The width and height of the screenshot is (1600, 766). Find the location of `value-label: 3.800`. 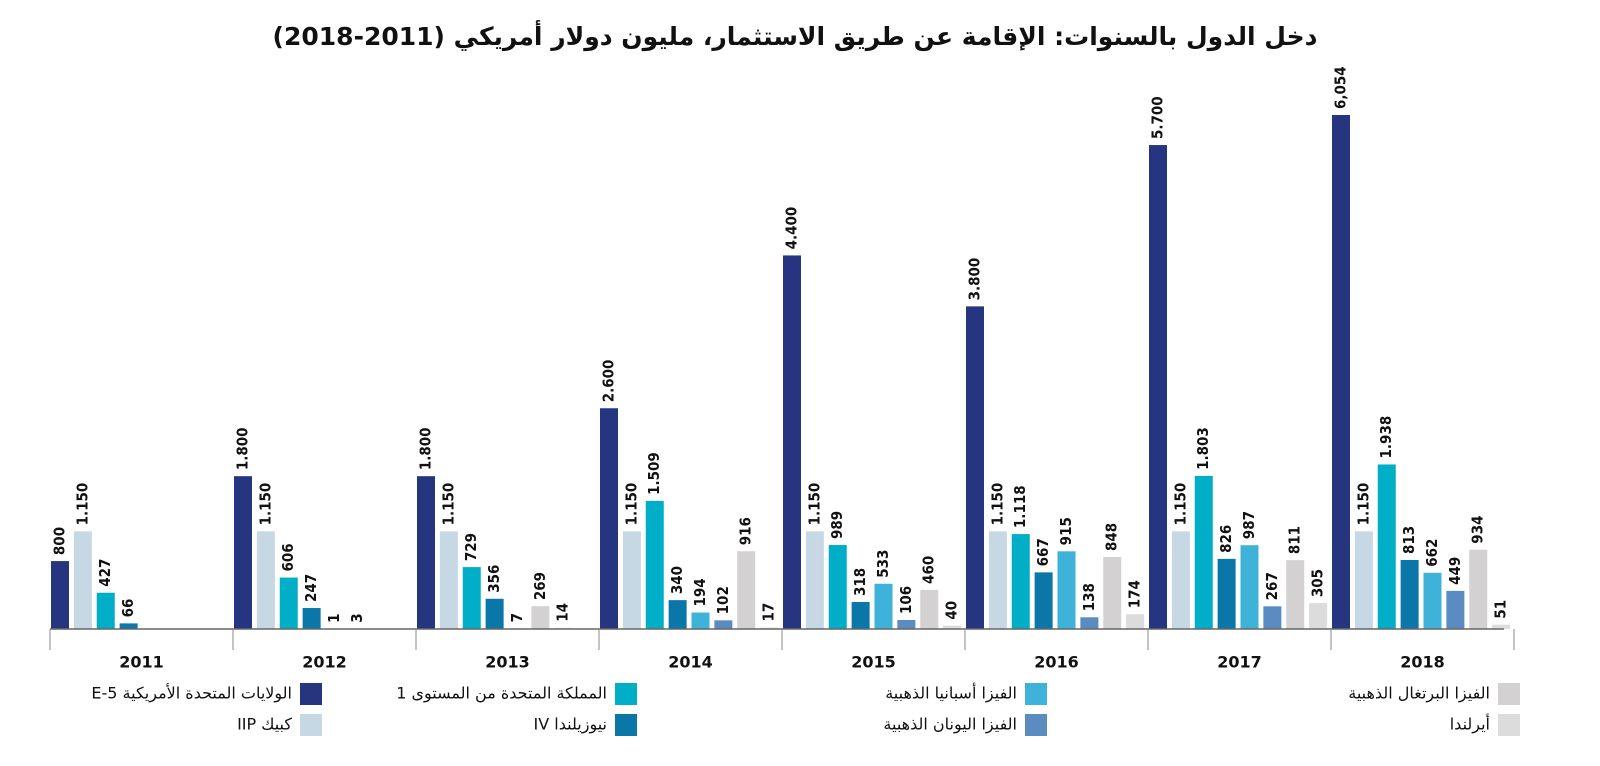

value-label: 3.800 is located at coordinates (975, 279).